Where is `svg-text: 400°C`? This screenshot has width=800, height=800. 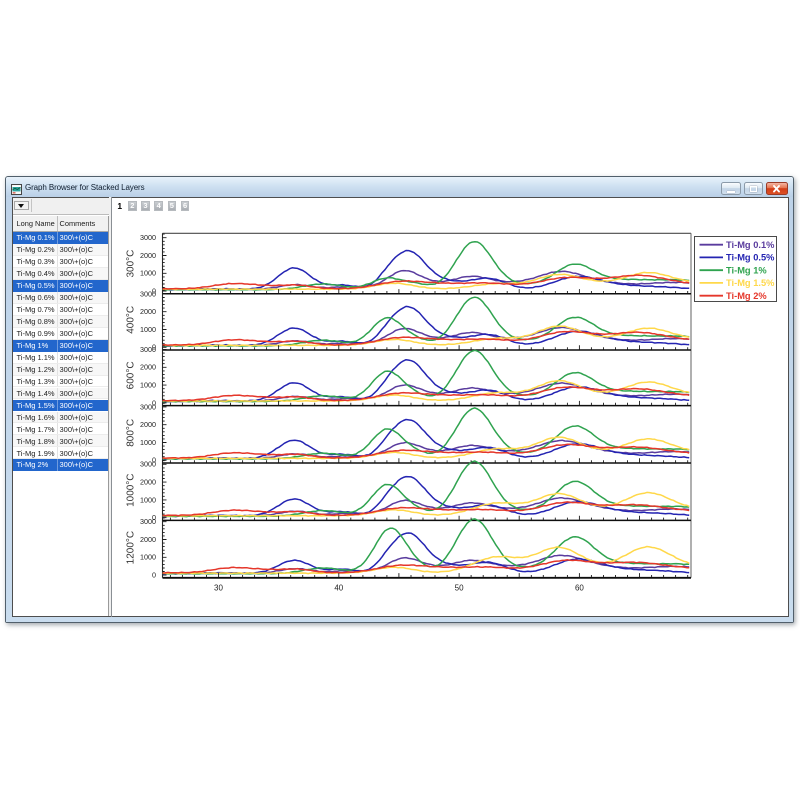 svg-text: 400°C is located at coordinates (131, 320).